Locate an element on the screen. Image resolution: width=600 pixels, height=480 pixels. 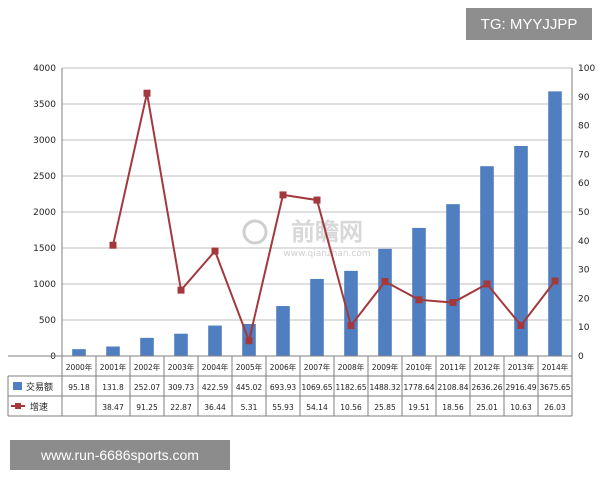
bar-value-label: 1488.32 is located at coordinates (384, 387).